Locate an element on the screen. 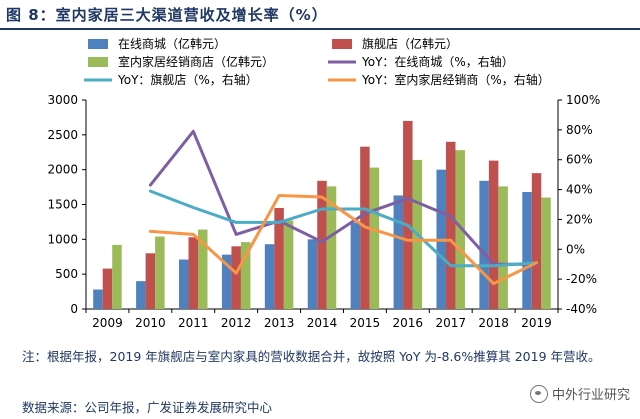 The image size is (640, 419). right-tick-label: 100% is located at coordinates (583, 100).